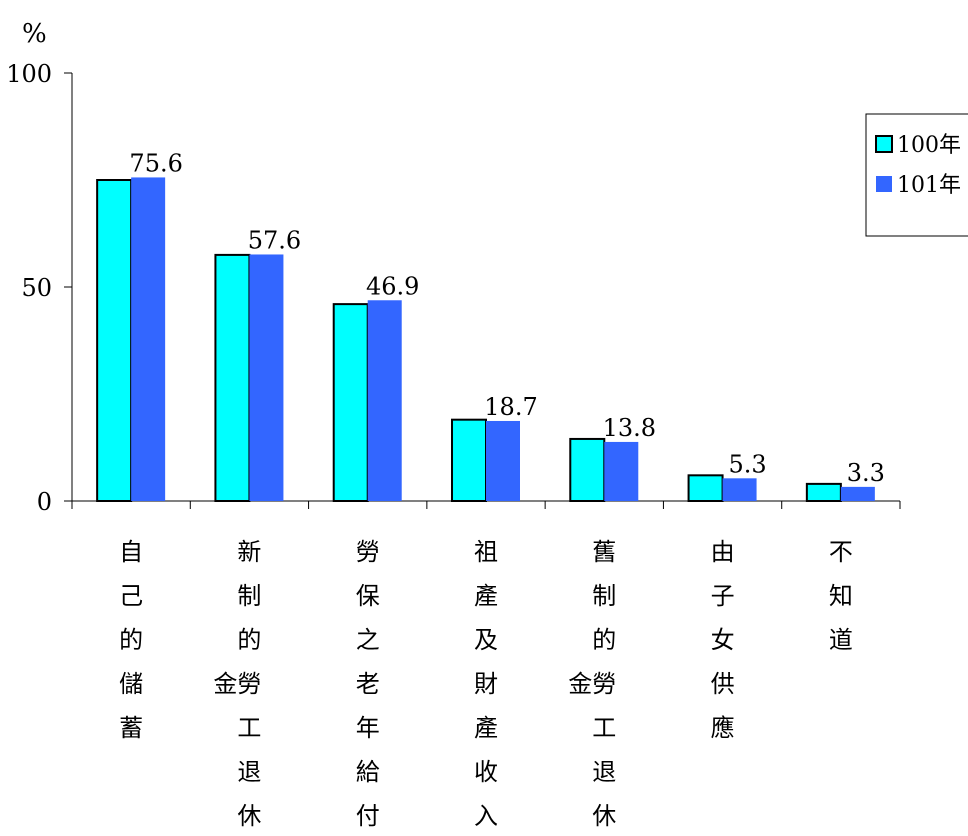 Image resolution: width=968 pixels, height=836 pixels. I want to click on category-label-char: 蓄, so click(131, 728).